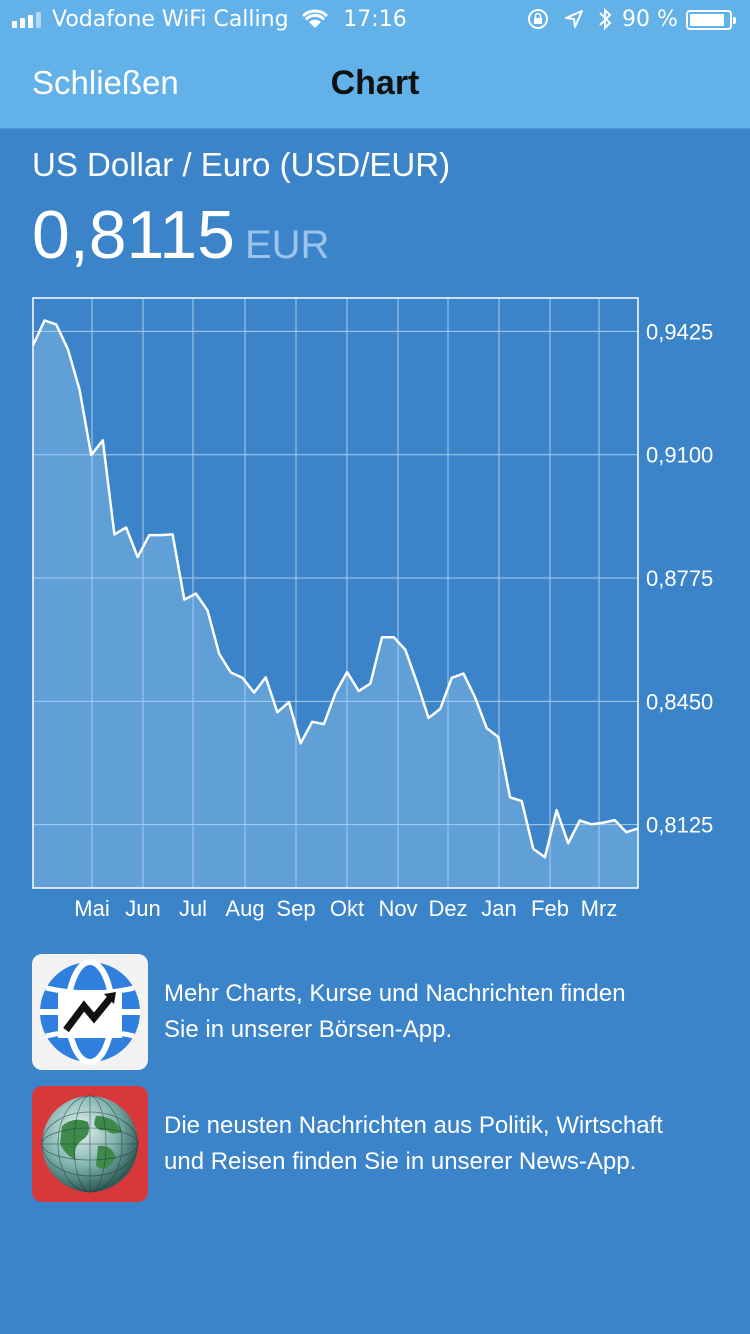 The image size is (750, 1334). I want to click on status-icons, so click(569, 19).